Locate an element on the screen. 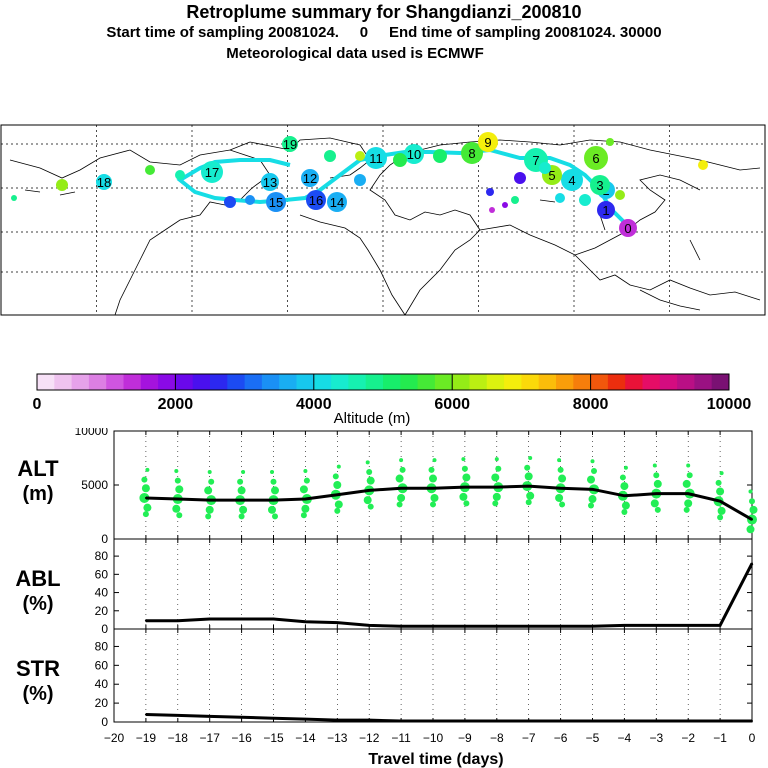  trajectory-marker-label: 13 is located at coordinates (270, 182).